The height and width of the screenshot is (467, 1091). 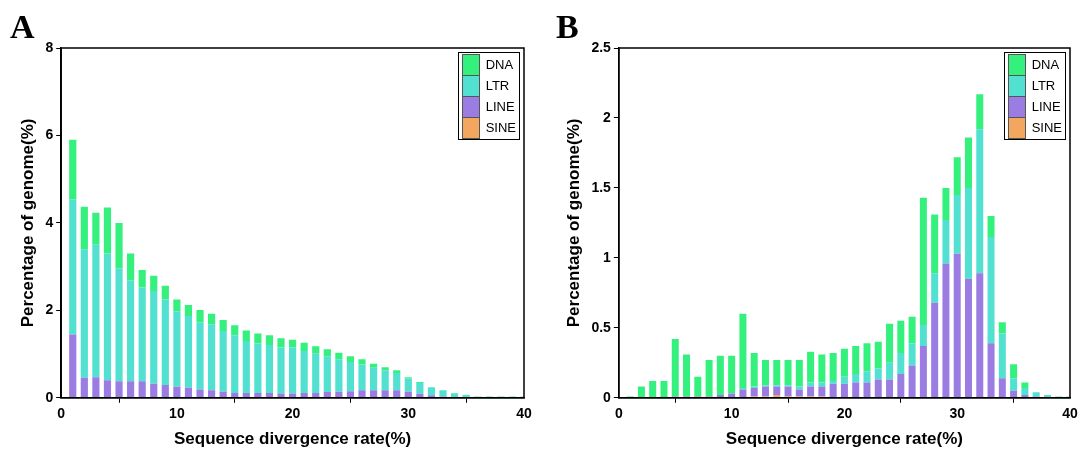 I want to click on y-tick-label: 6, so click(x=49, y=134).